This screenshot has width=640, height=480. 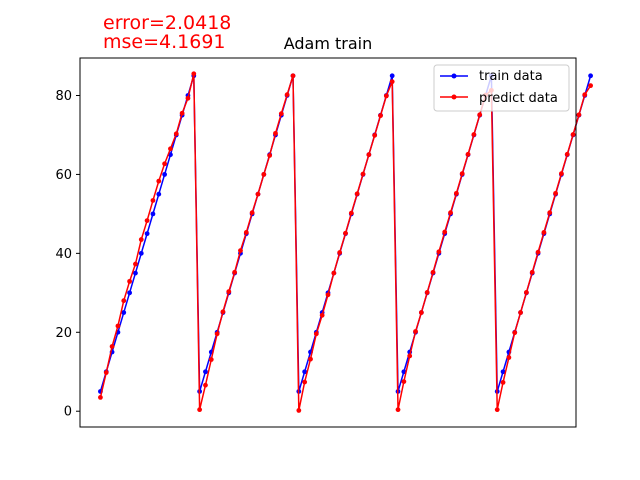 What do you see at coordinates (63, 96) in the screenshot?
I see `y-tick-label: 80` at bounding box center [63, 96].